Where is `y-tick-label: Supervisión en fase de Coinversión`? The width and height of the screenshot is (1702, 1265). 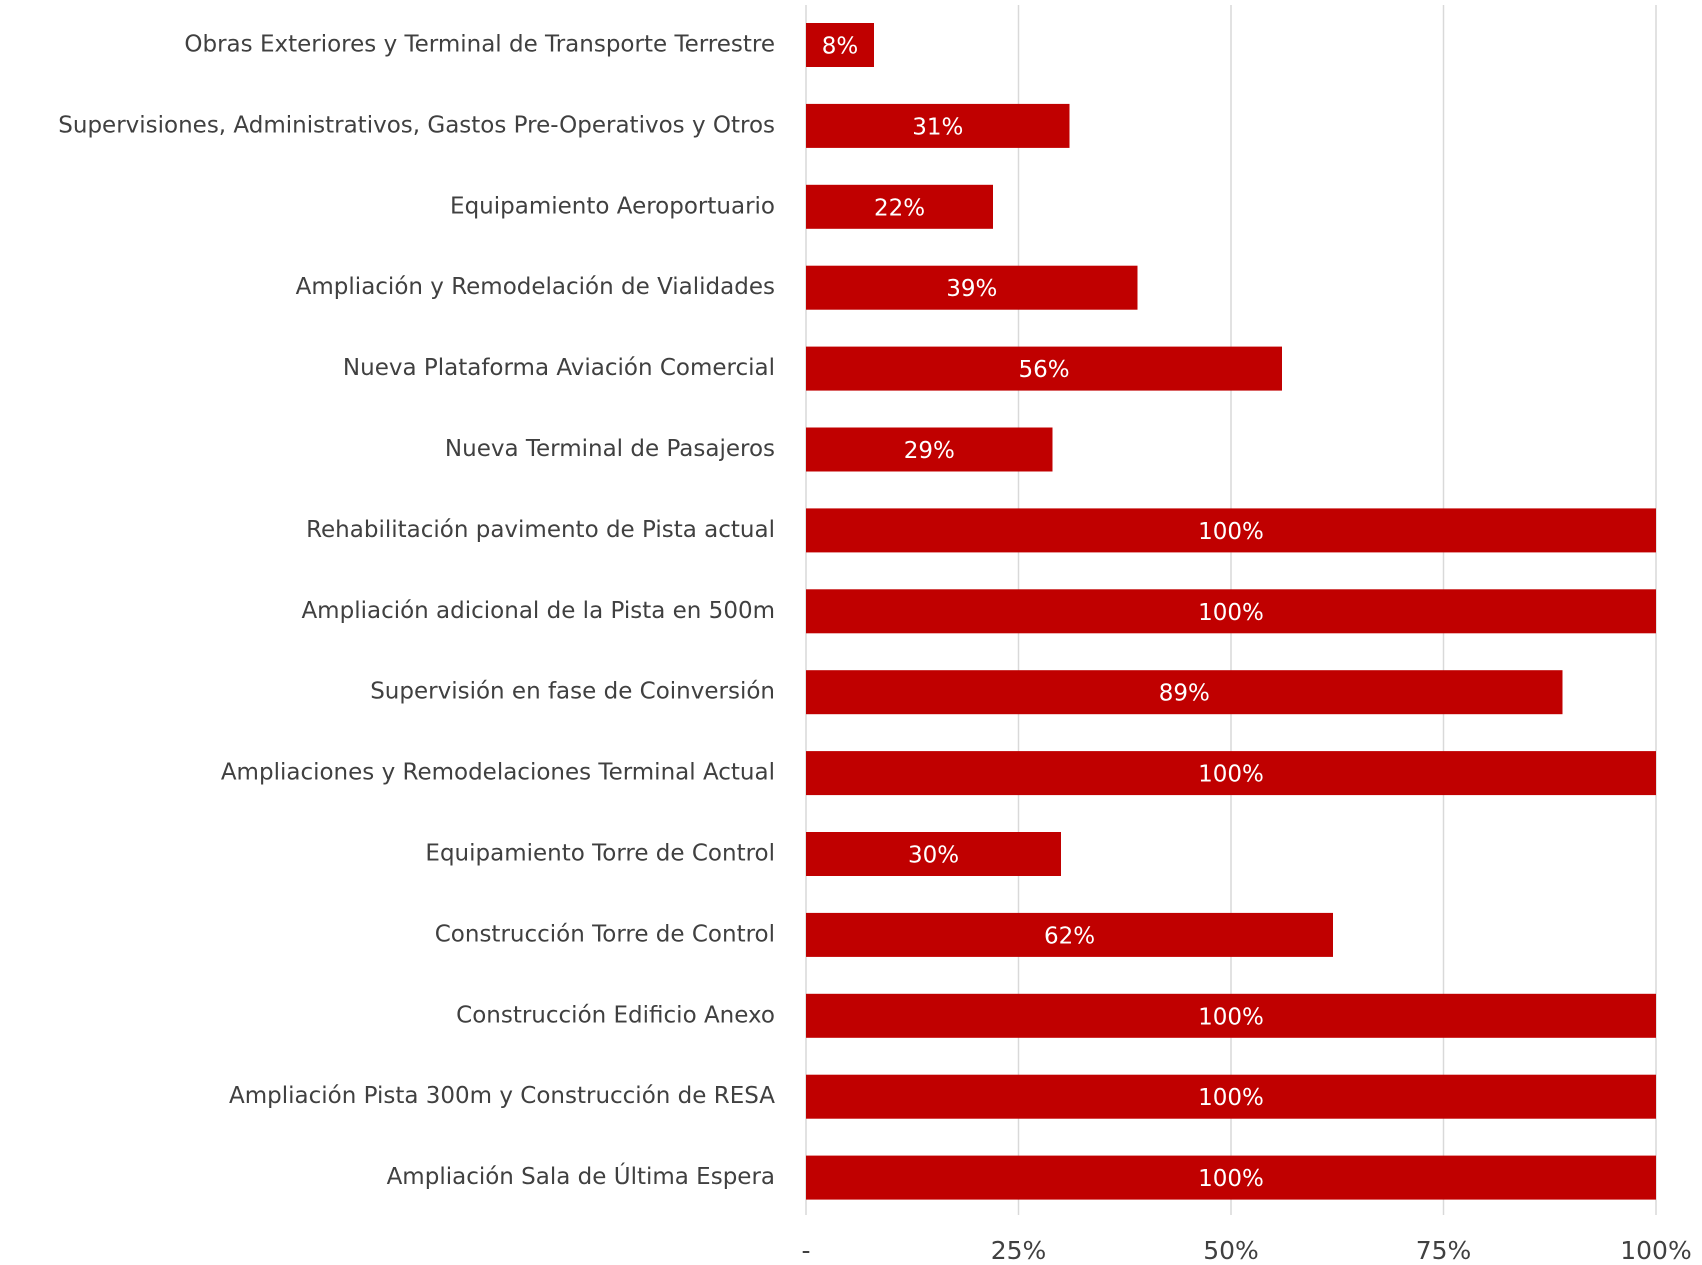
y-tick-label: Supervisión en fase de Coinversión is located at coordinates (572, 692).